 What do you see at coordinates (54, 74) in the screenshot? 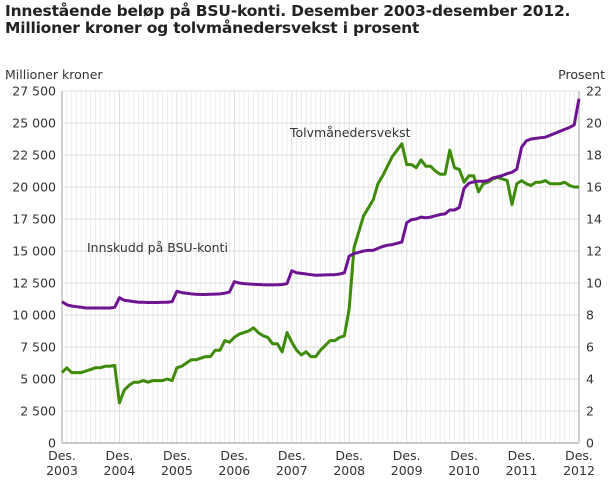
I see `left-axis-label: Millioner kroner` at bounding box center [54, 74].